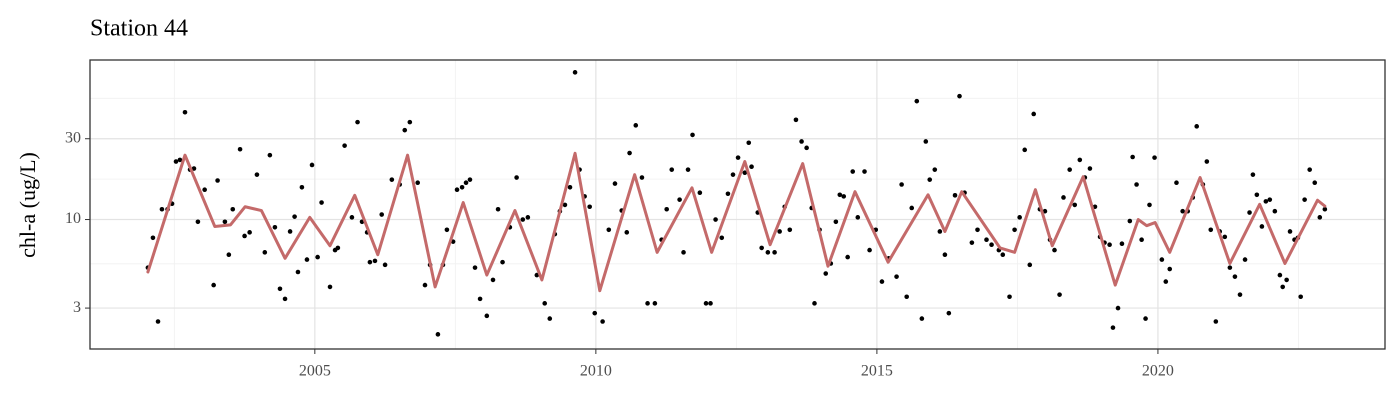 This screenshot has width=1400, height=400. Describe the element at coordinates (73, 218) in the screenshot. I see `y-tick-label: 10` at that location.